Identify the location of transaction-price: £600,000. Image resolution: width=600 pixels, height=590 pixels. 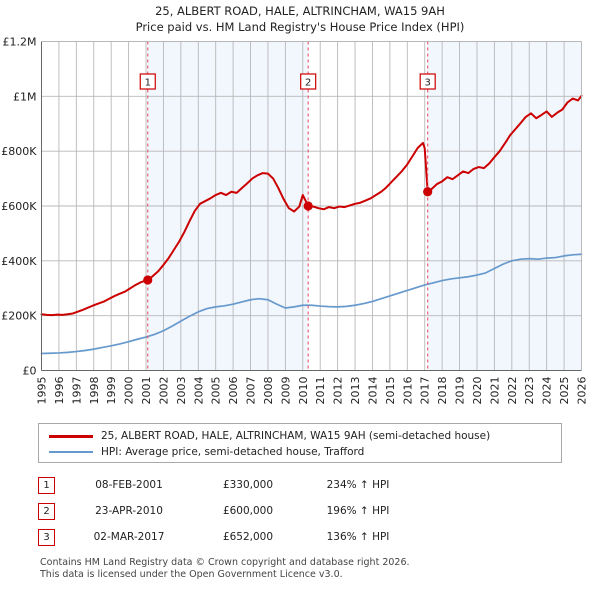
(248, 511).